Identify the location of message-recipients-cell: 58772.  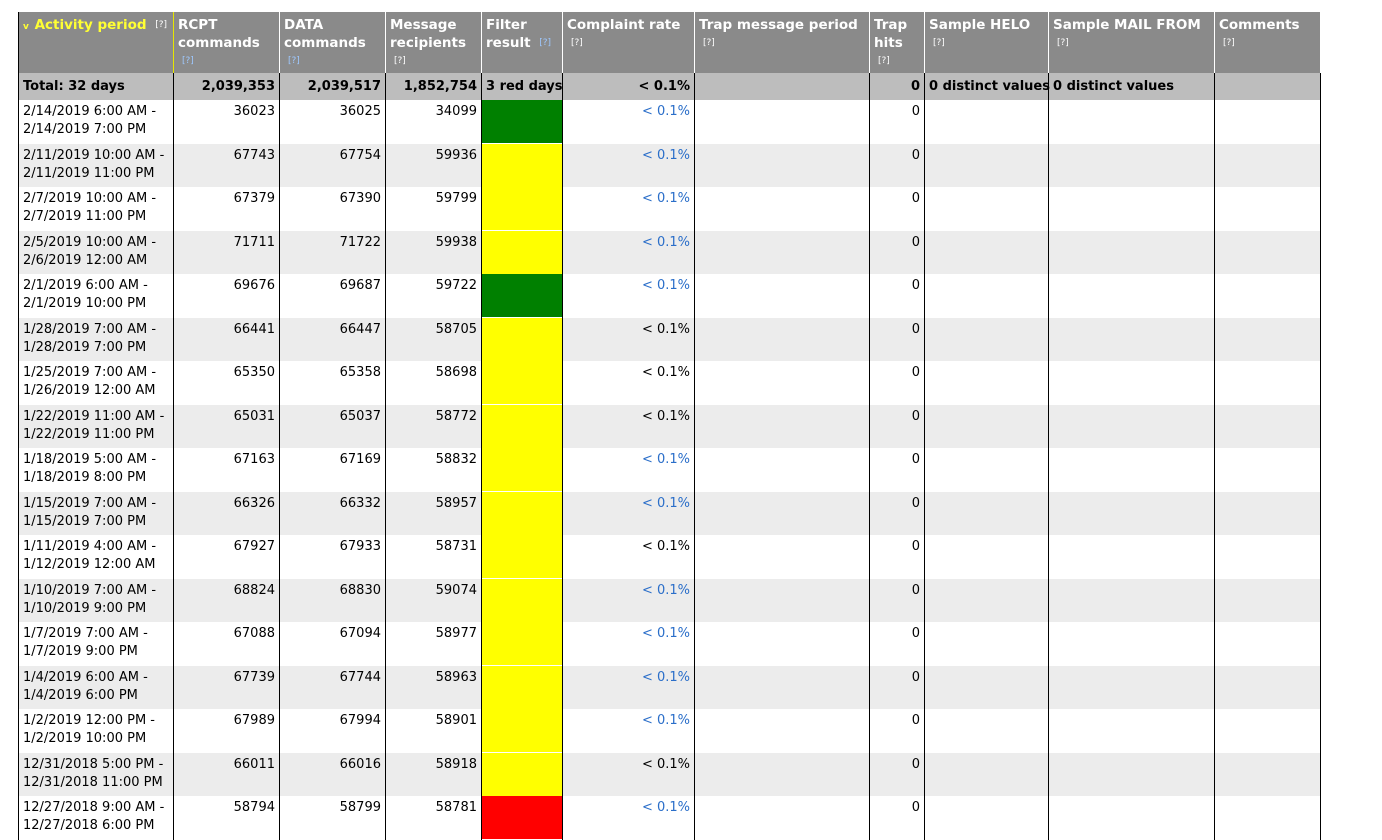
(433, 426).